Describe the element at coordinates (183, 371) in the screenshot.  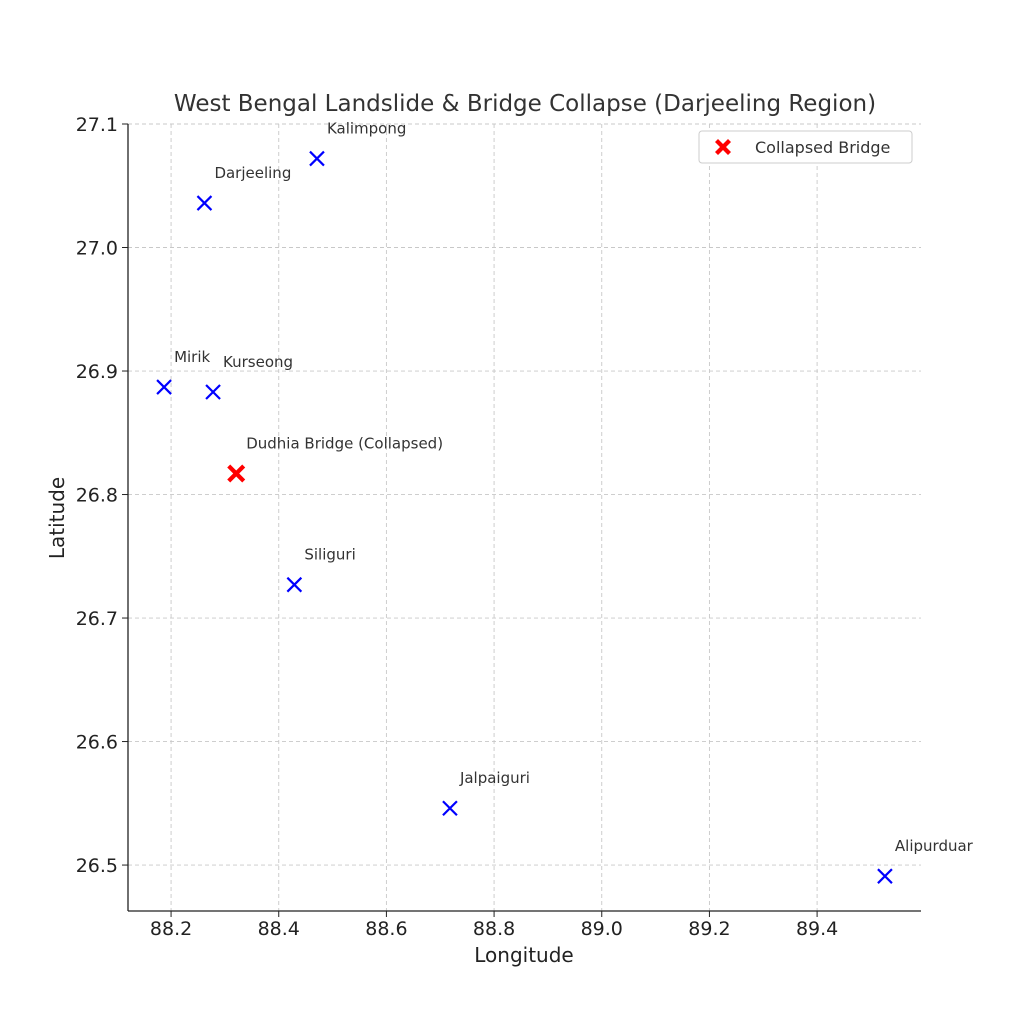
I see `town-point: Mirik` at that location.